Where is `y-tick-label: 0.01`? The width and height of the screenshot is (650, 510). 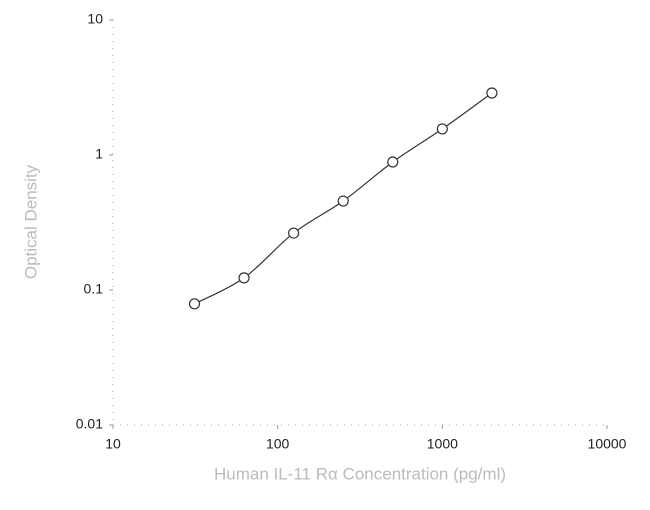 y-tick-label: 0.01 is located at coordinates (89, 424).